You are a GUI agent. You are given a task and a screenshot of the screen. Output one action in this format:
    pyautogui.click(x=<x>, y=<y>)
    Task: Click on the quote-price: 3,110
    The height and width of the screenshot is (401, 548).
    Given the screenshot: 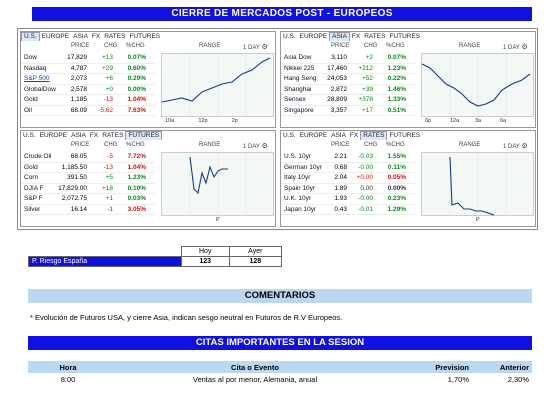 What is the action you would take?
    pyautogui.click(x=339, y=57)
    